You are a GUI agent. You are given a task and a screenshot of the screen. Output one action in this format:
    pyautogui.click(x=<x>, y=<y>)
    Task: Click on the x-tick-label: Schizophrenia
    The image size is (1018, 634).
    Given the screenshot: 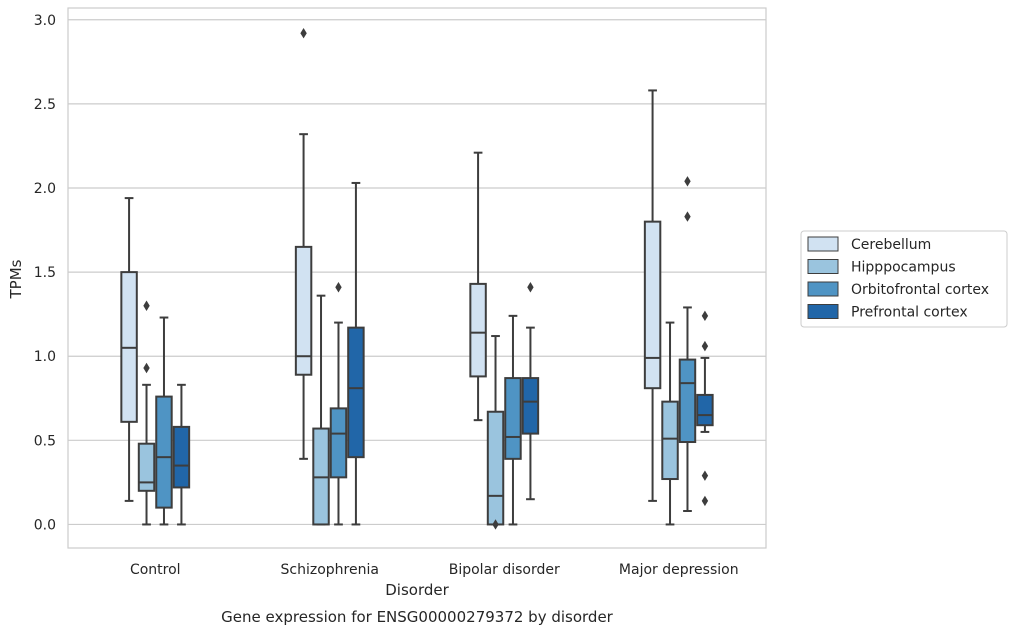 What is the action you would take?
    pyautogui.click(x=330, y=570)
    